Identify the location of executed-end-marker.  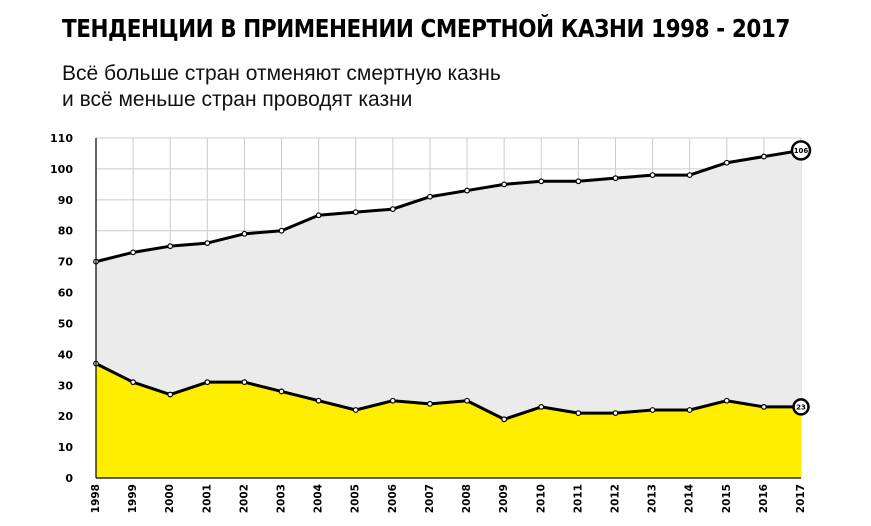
(801, 407).